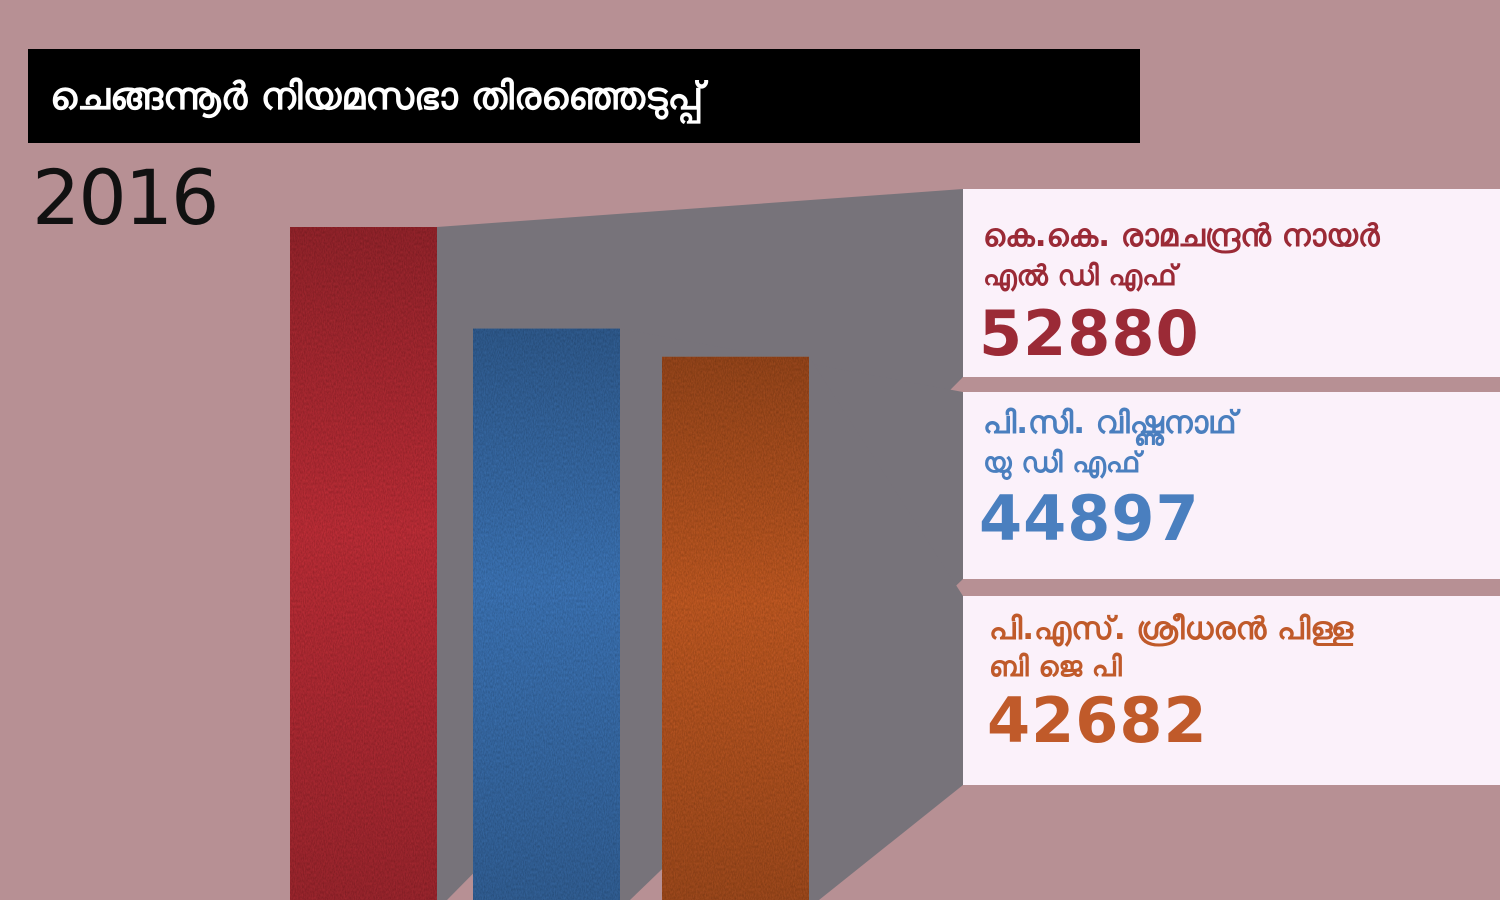  I want to click on candidate-votes: 42682, so click(1097, 720).